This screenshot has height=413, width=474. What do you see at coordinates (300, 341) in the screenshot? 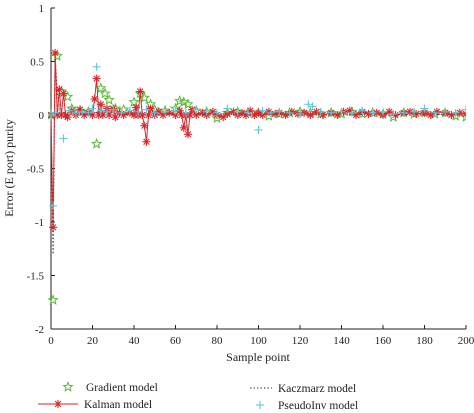
I see `x-tick-label: 120` at bounding box center [300, 341].